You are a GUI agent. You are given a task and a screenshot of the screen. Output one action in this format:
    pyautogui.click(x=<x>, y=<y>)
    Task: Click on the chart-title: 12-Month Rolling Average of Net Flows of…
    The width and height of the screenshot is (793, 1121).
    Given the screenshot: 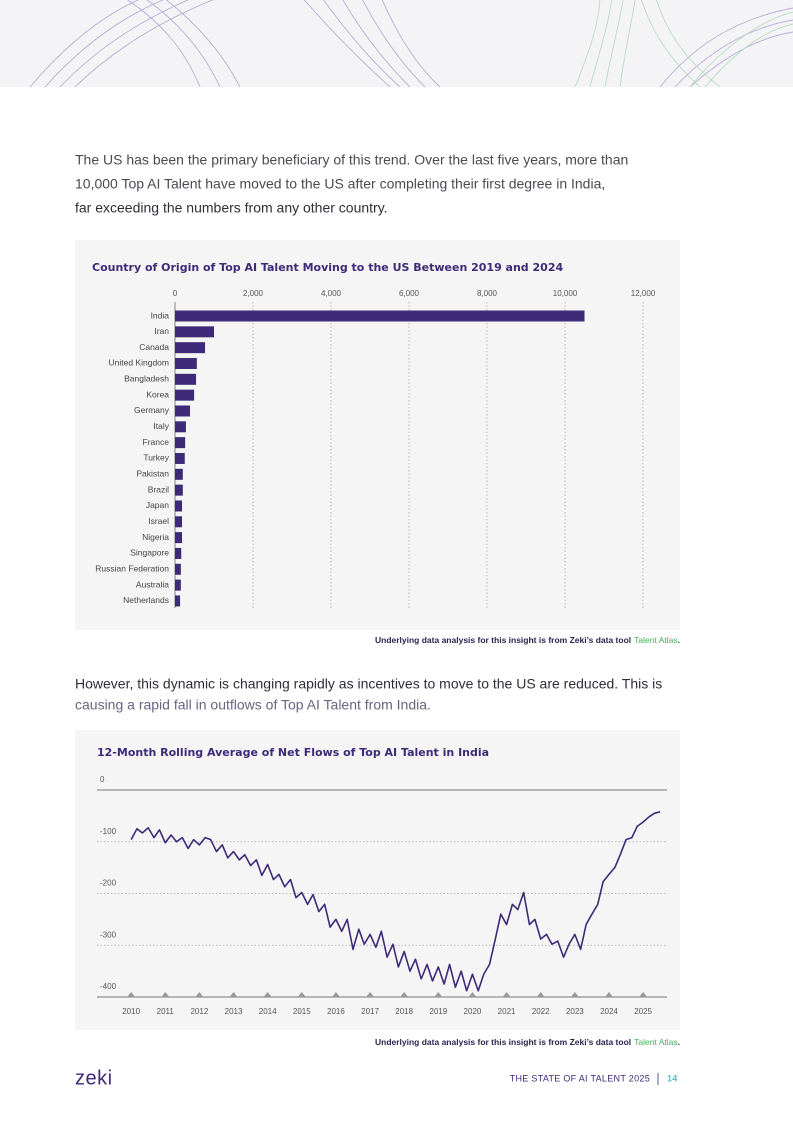 What is the action you would take?
    pyautogui.click(x=293, y=752)
    